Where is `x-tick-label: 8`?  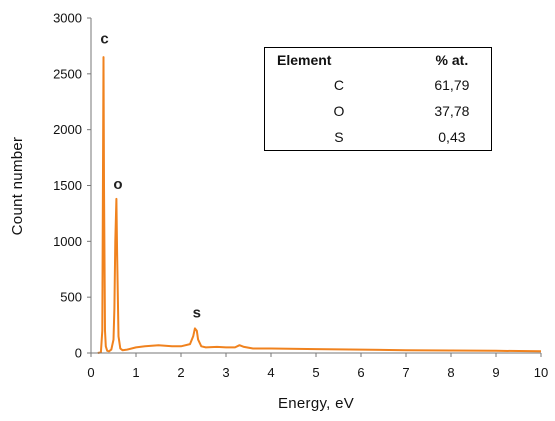
x-tick-label: 8 is located at coordinates (450, 372).